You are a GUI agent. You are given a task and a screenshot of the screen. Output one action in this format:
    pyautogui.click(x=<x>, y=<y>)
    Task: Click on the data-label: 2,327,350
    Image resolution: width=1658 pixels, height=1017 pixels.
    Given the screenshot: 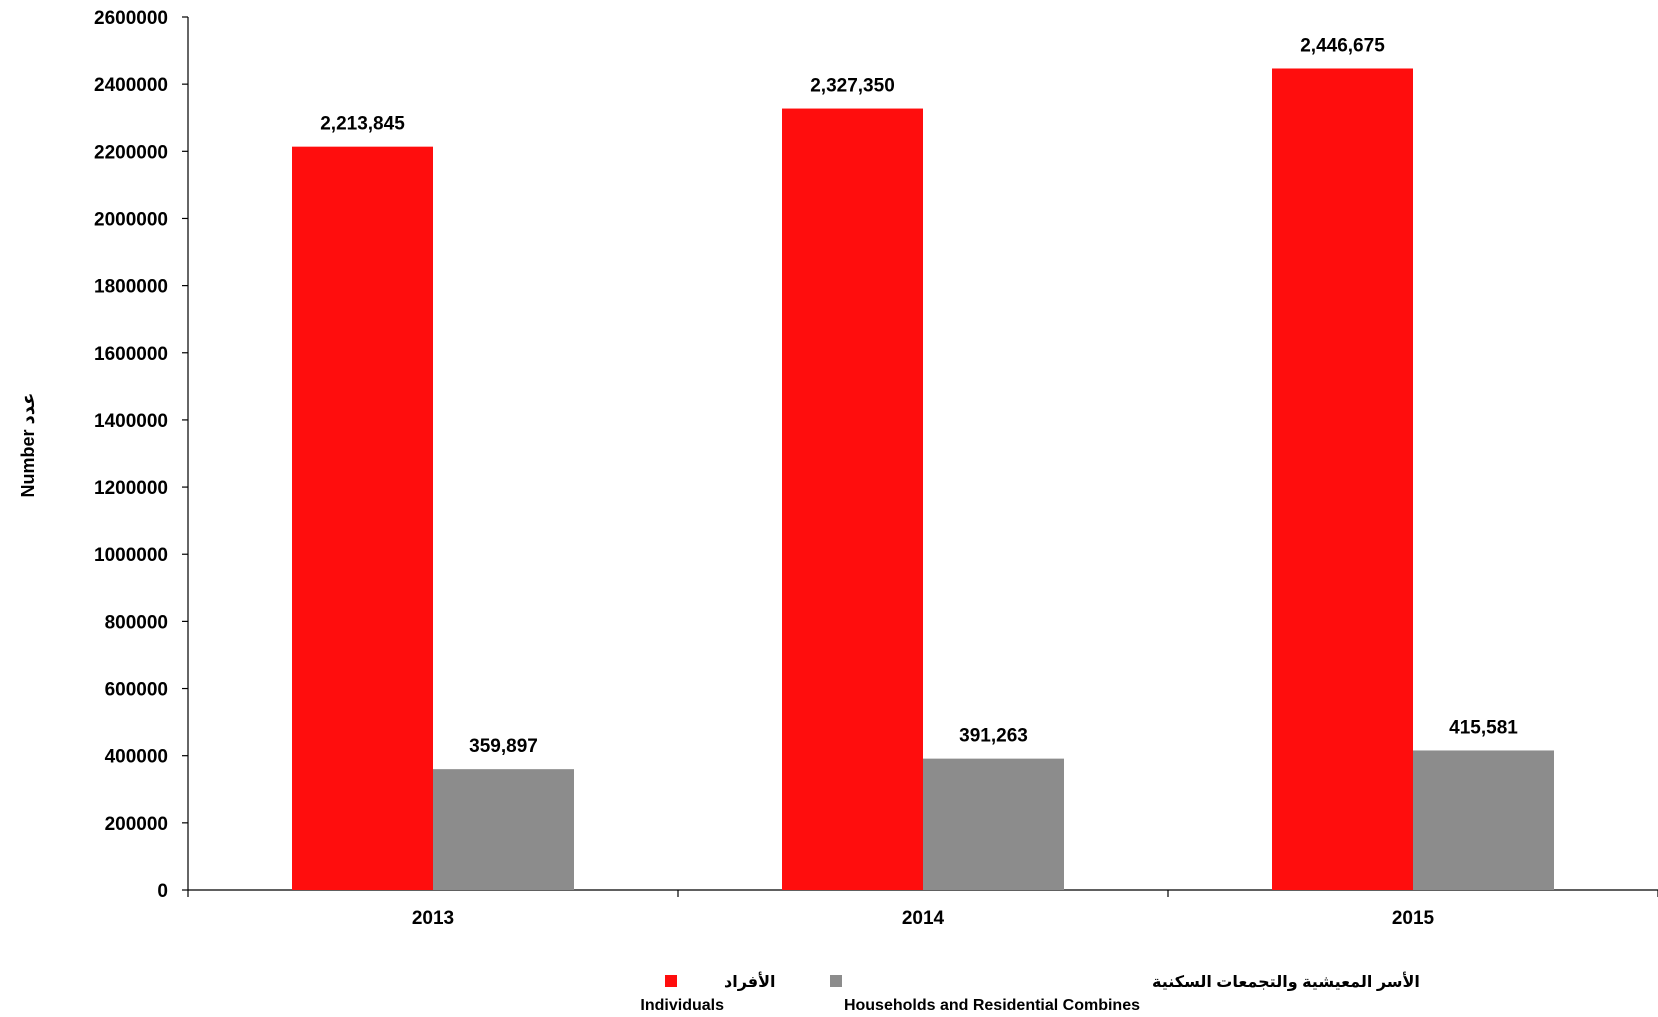 What is the action you would take?
    pyautogui.click(x=852, y=86)
    